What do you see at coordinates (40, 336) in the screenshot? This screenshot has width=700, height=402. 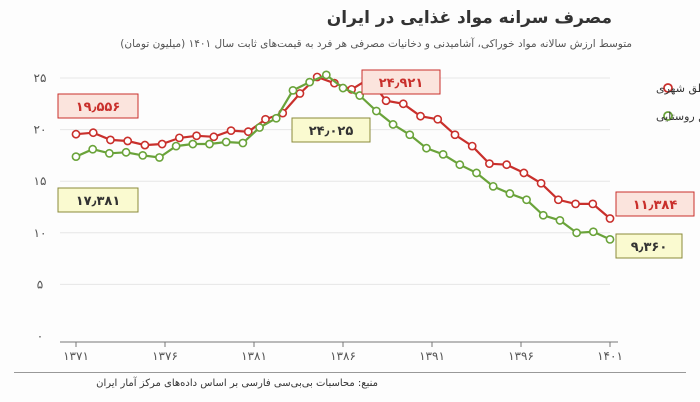 I see `y-tick-label: ۰` at bounding box center [40, 336].